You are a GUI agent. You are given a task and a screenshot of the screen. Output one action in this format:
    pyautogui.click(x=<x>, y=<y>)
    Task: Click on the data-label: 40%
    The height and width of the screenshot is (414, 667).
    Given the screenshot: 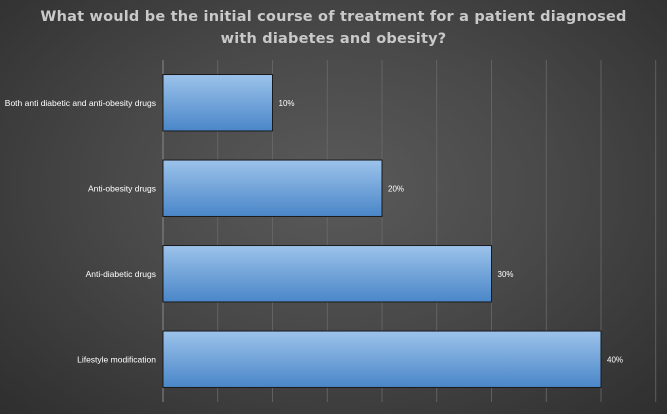 What is the action you would take?
    pyautogui.click(x=615, y=359)
    